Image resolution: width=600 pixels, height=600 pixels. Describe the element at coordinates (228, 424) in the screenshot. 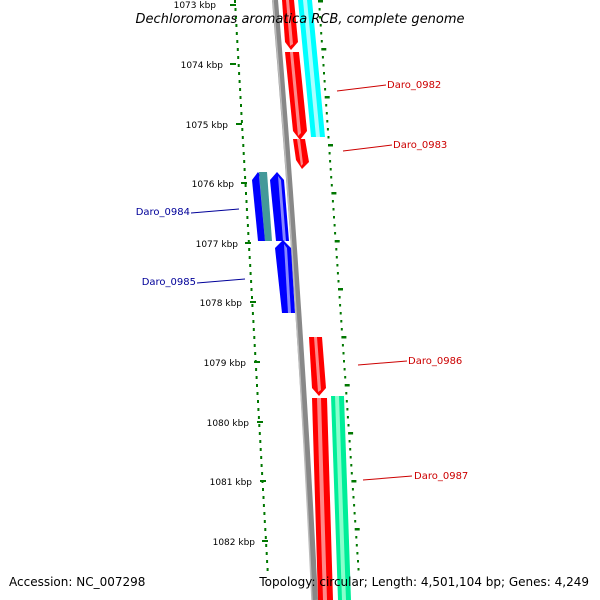

I see `kbp-label: 1080 kbp` at that location.